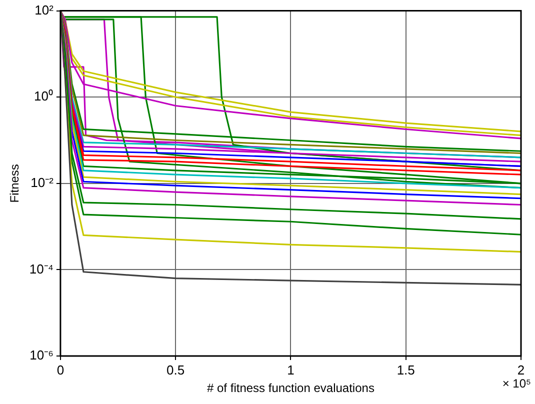 The image size is (535, 404). I want to click on y-axis-title: Fitness, so click(15, 183).